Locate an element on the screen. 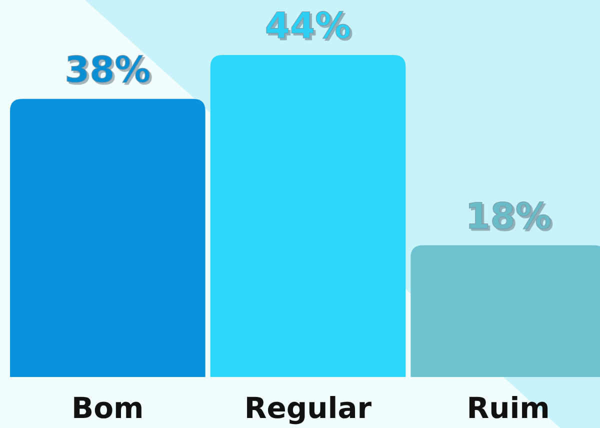 The image size is (600, 428). x-tick-label: Ruim is located at coordinates (508, 408).